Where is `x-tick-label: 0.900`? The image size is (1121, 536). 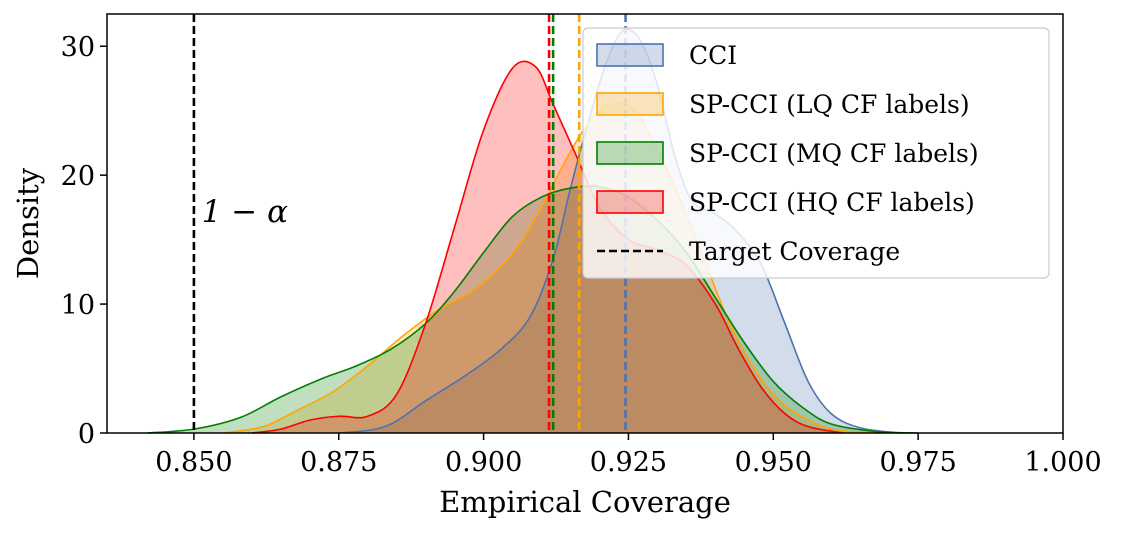 x-tick-label: 0.900 is located at coordinates (483, 462).